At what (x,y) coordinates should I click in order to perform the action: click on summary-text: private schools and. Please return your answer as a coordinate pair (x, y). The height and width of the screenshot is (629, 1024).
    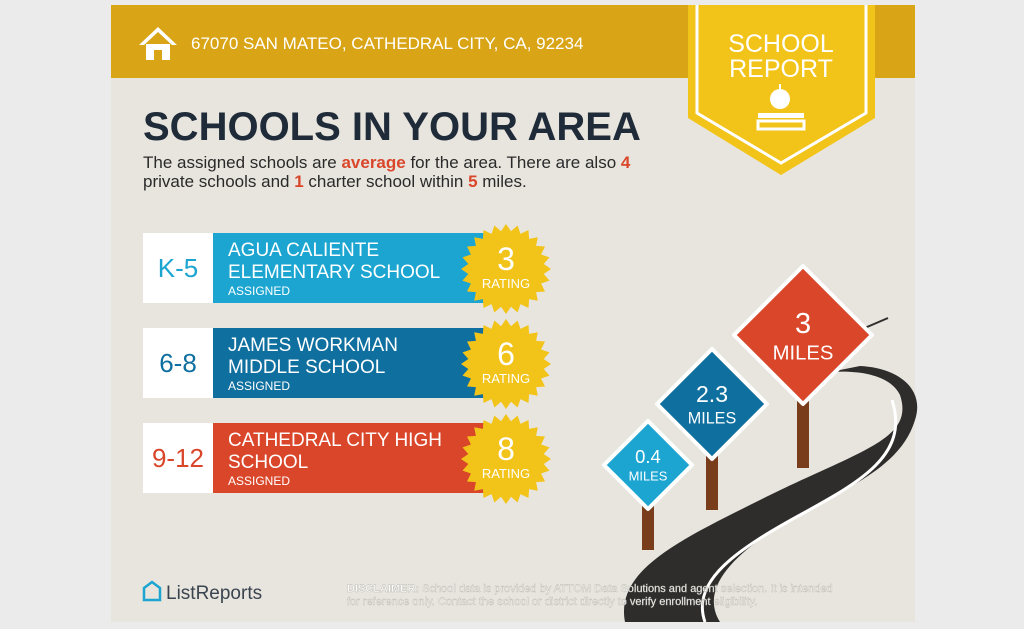
    Looking at the image, I should click on (218, 181).